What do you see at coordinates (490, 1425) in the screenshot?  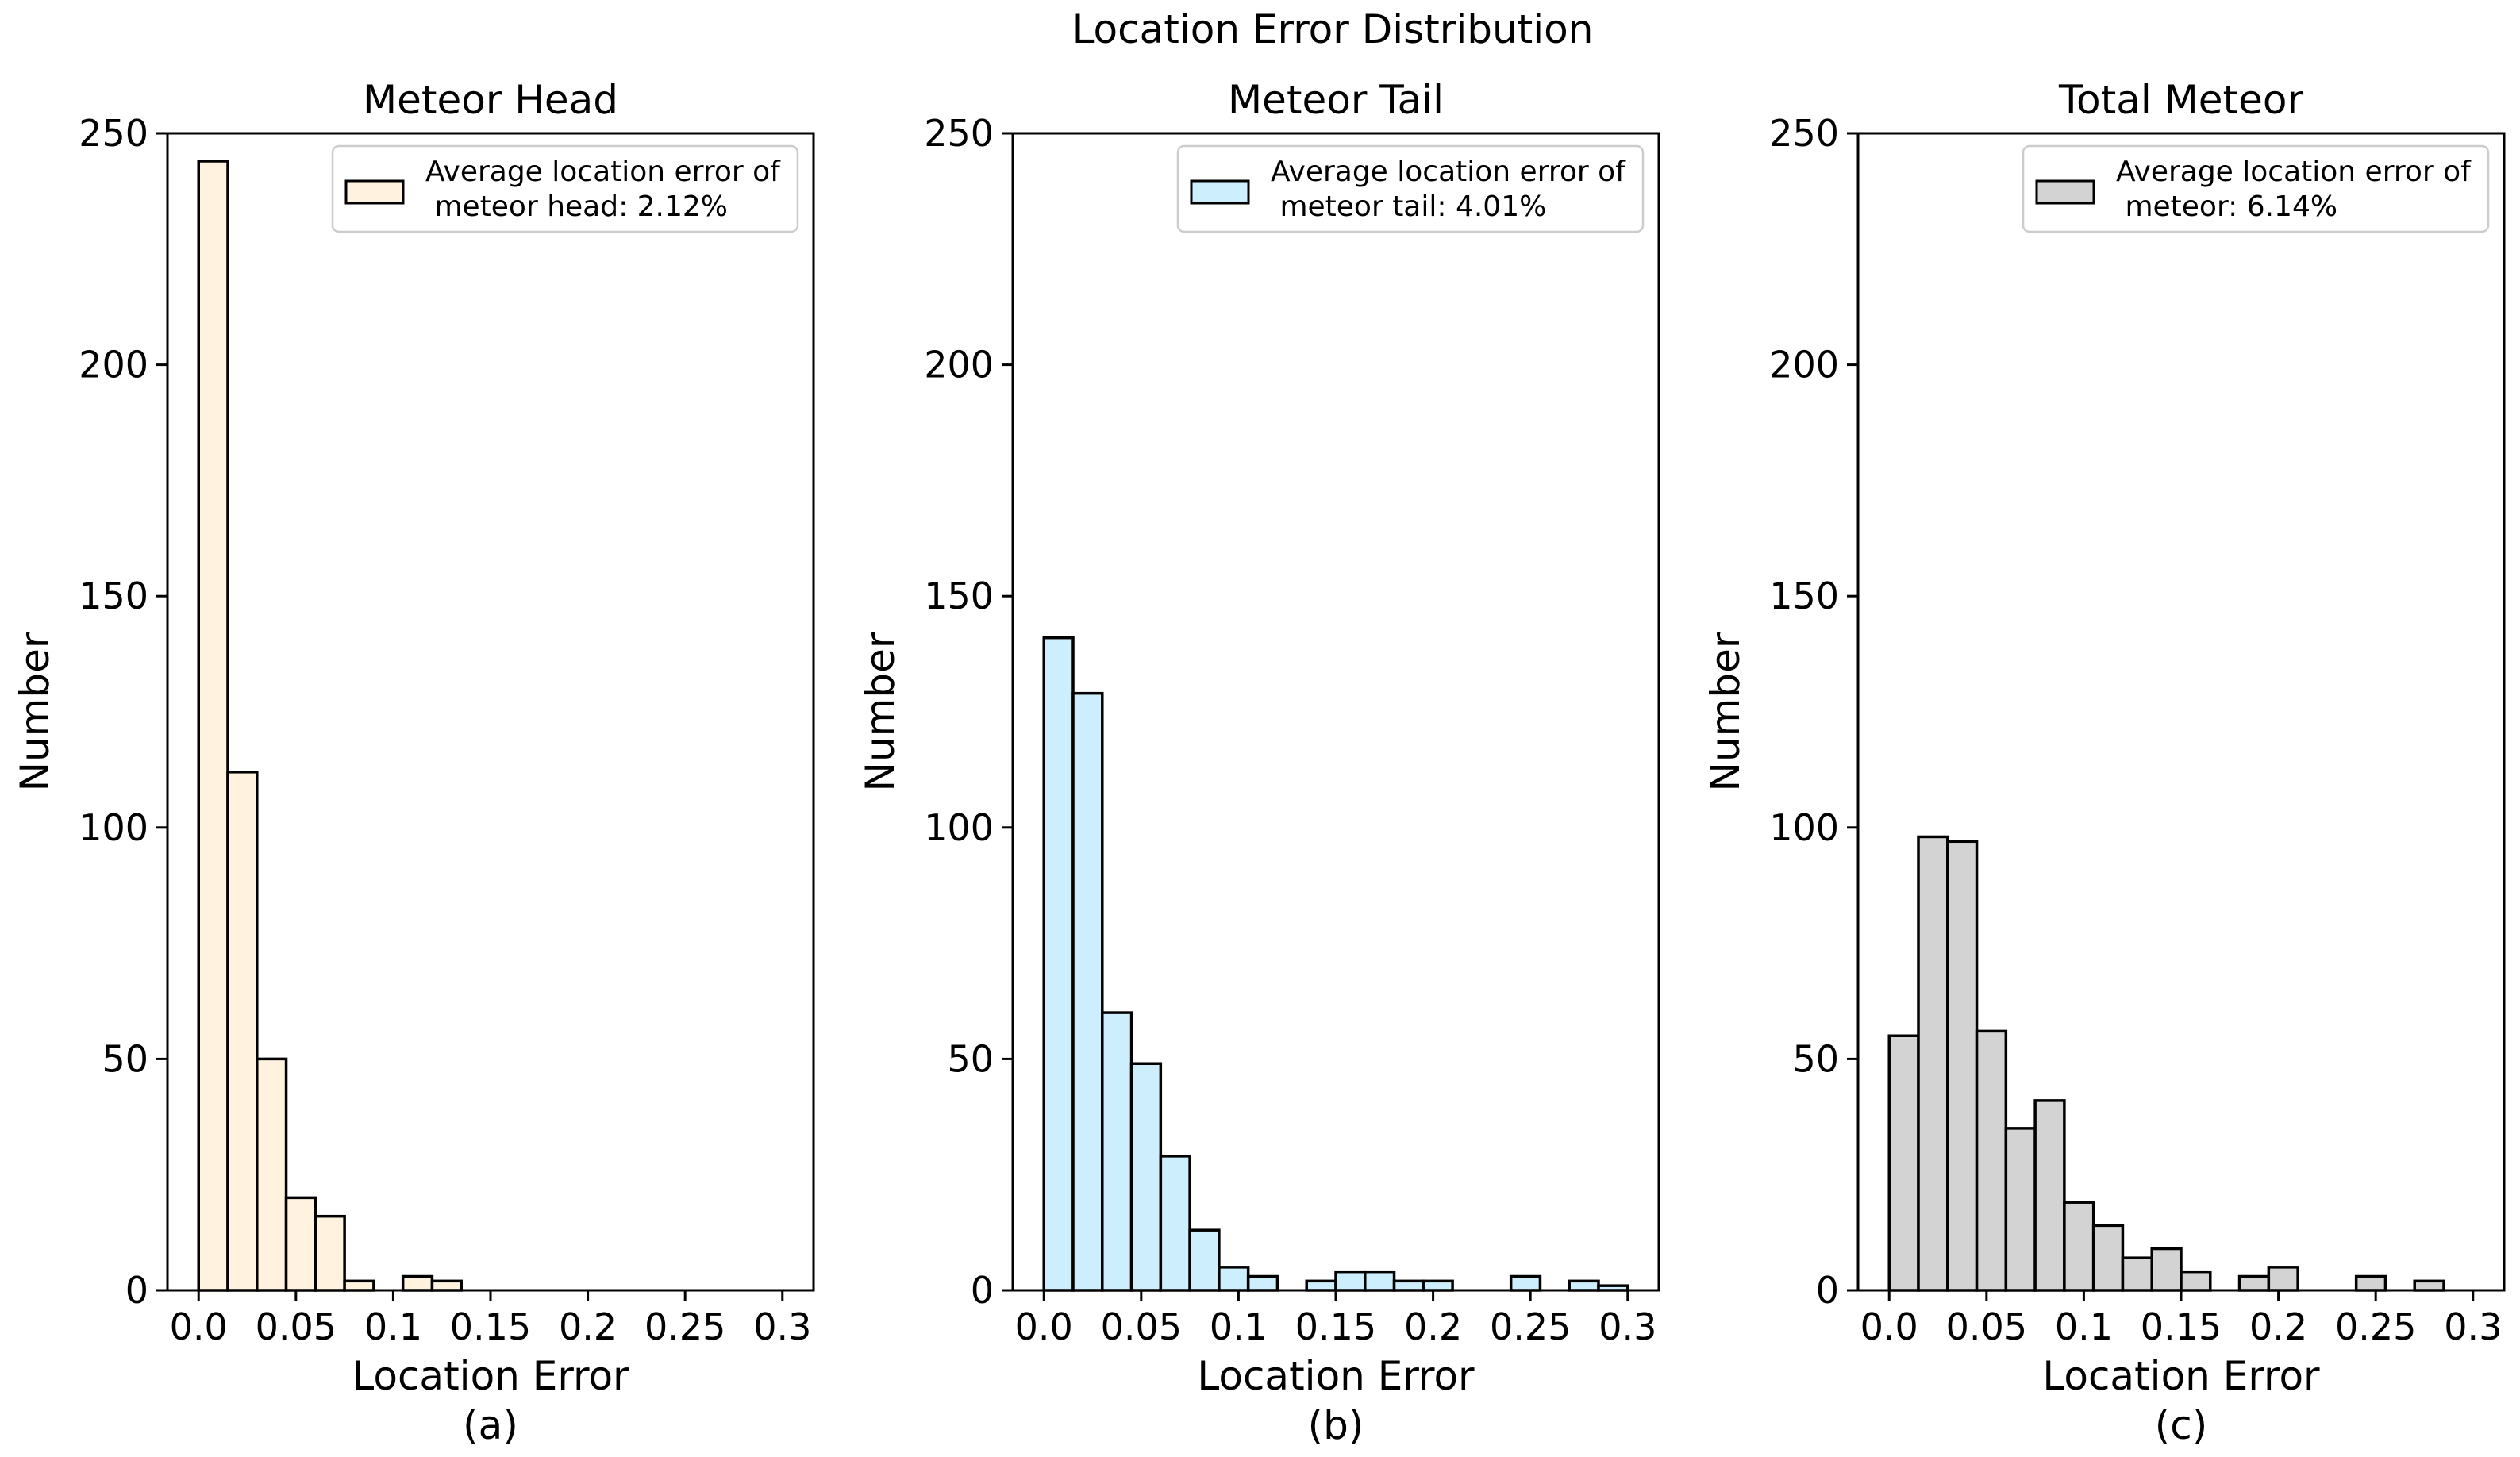 I see `subplot-label: (a)` at bounding box center [490, 1425].